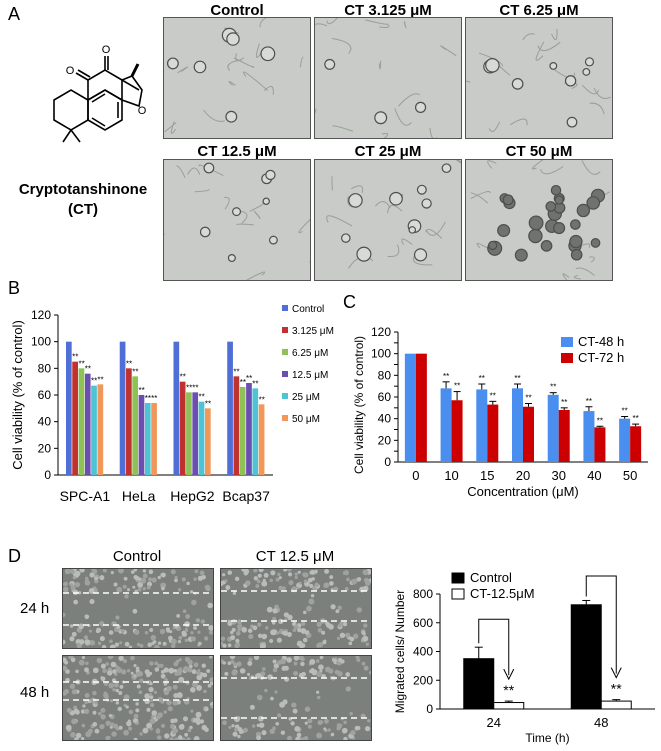  I want to click on x-axis-label: Time (h), so click(547, 738).